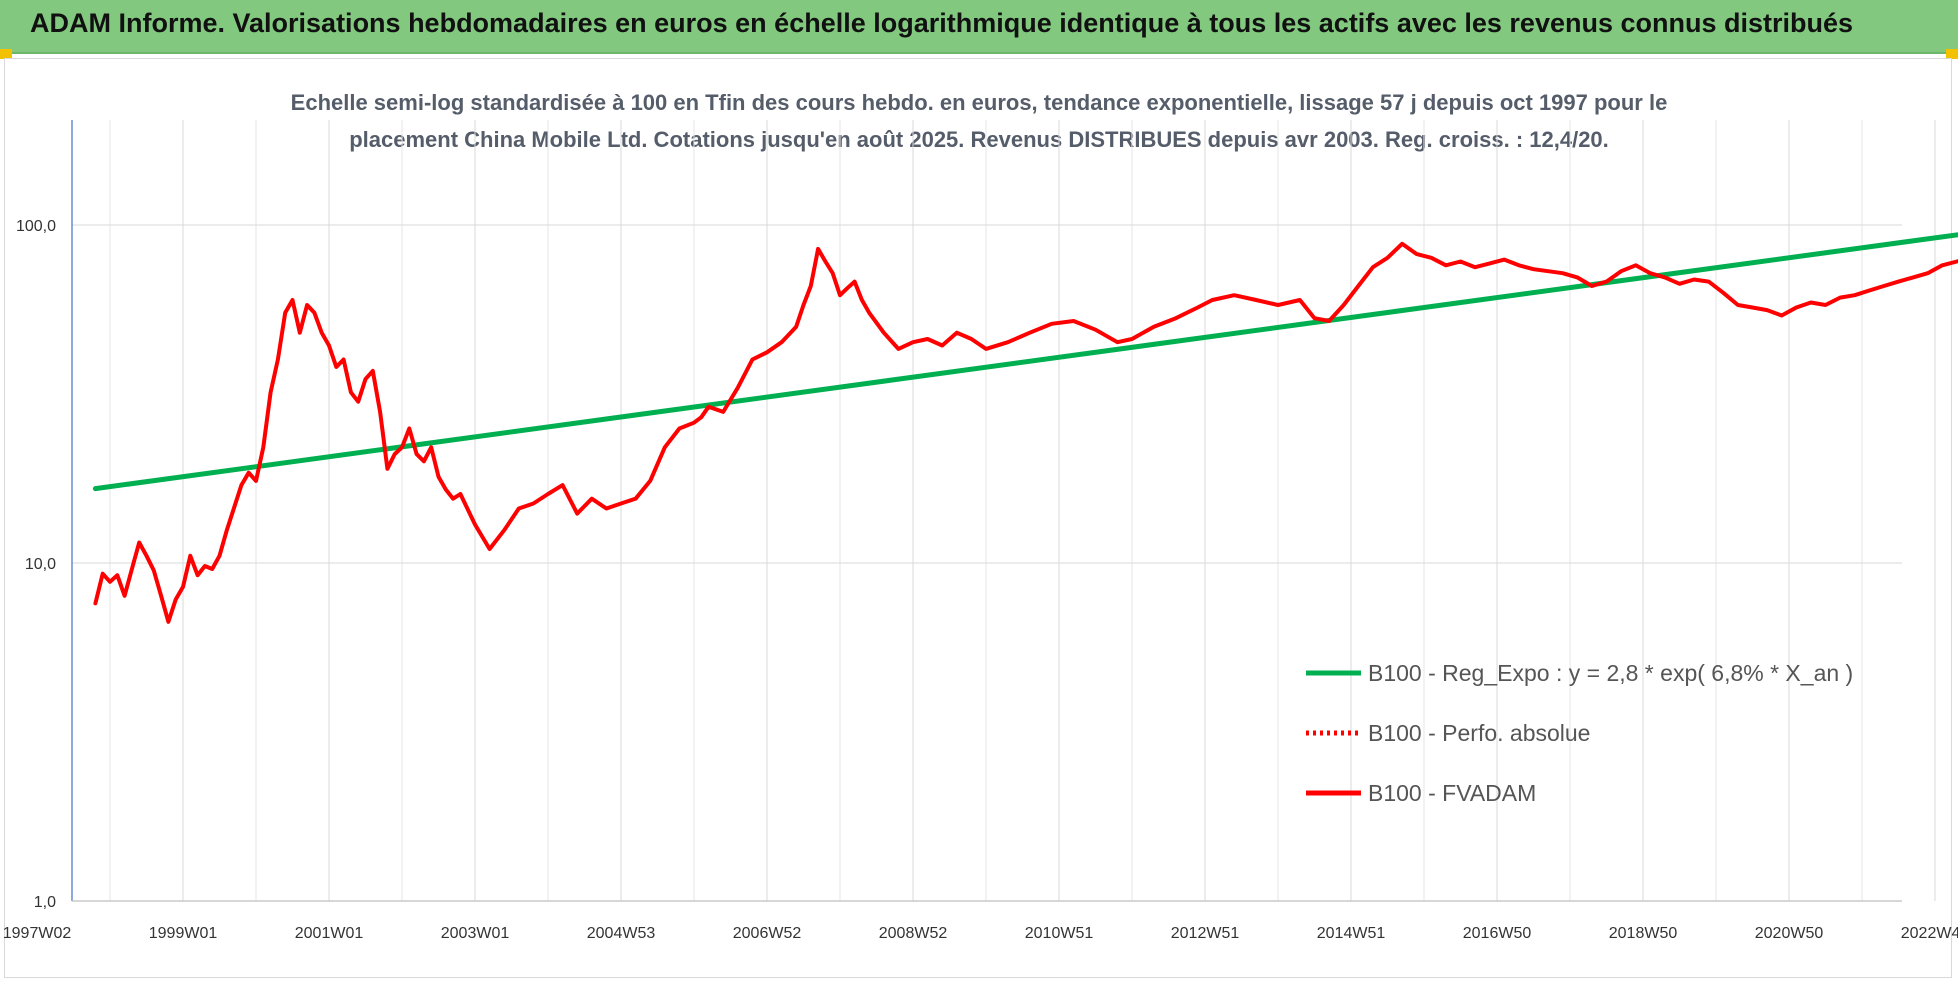  Describe the element at coordinates (183, 933) in the screenshot. I see `x-tick-label: 1999W01` at that location.